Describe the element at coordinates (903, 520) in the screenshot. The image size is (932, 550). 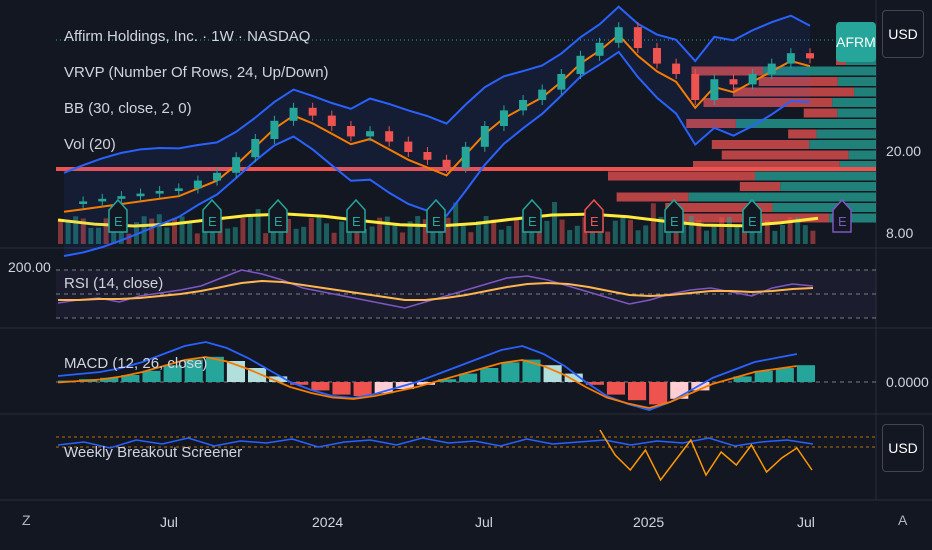
I see `auto-scale-button: A` at that location.